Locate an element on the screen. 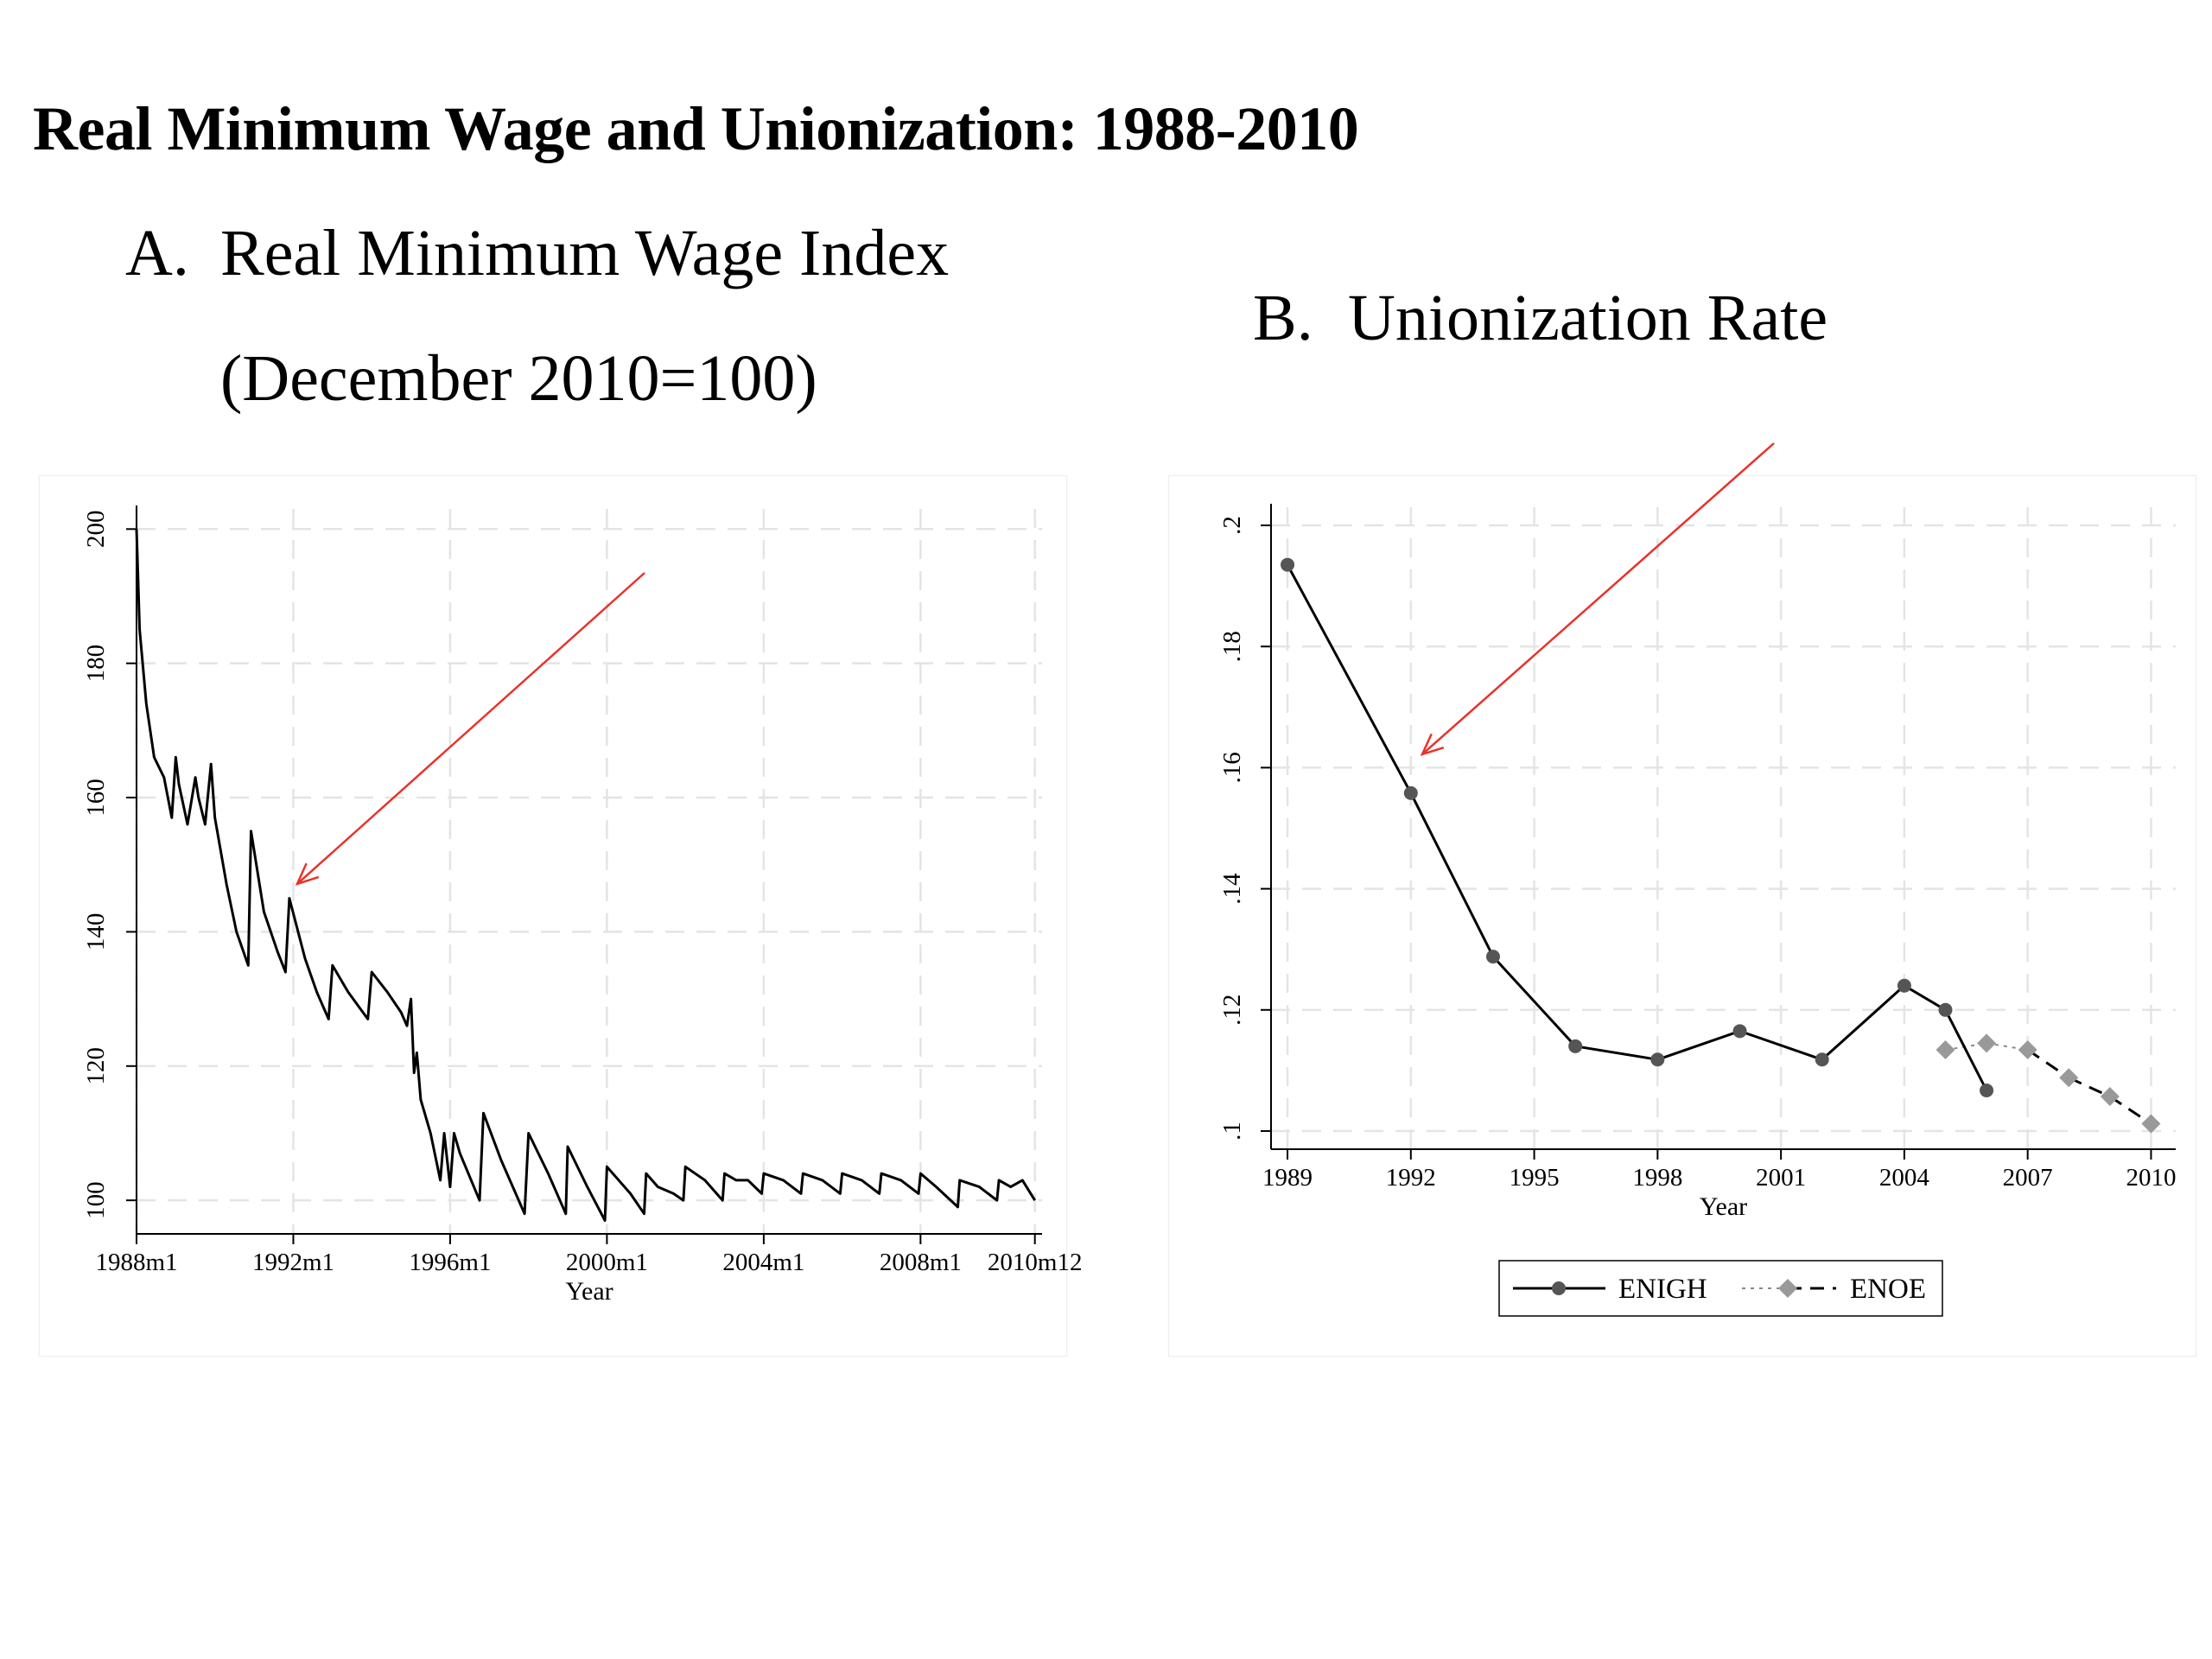  panel-a-subheading: (December 2010=100) is located at coordinates (518, 378).